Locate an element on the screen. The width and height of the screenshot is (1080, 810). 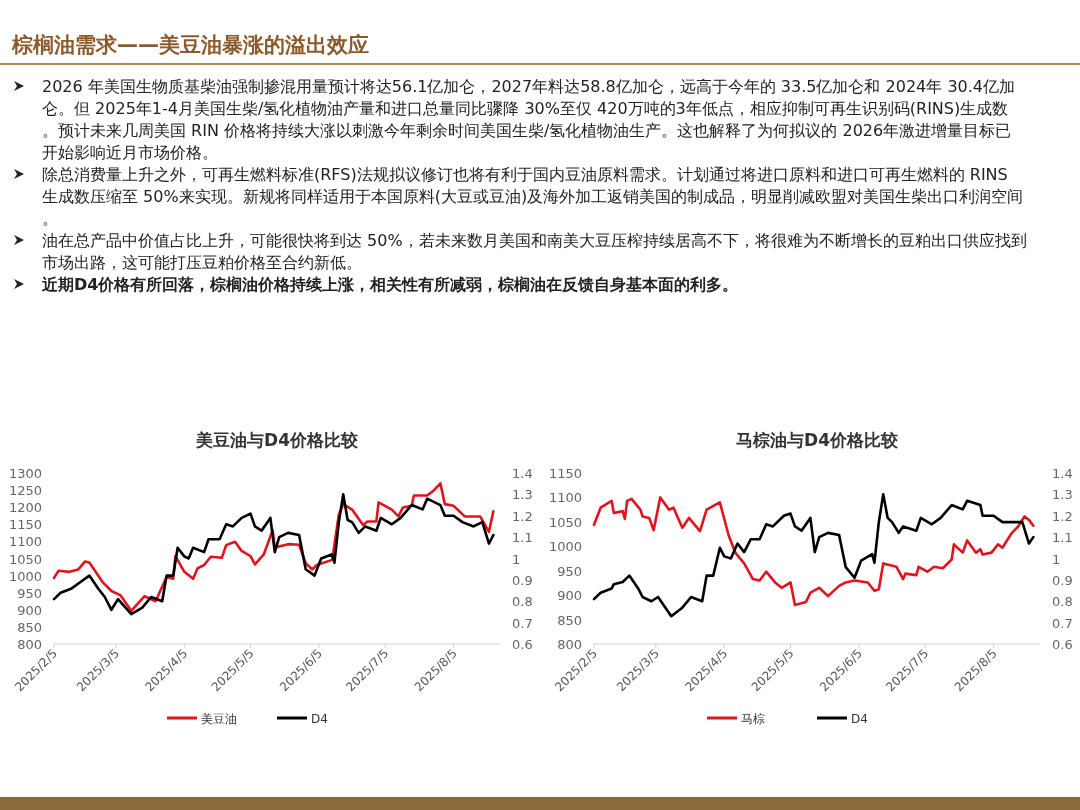
text: 油在总产品中价值占比上升，可能很快将到达 50%，若未来数月美国和南美大豆压榨持续居高不下，将很难为不断增长的豆粕出口供应找到市场出路，这可能打压豆粕价格至合约新低。 is located at coordinates (534, 251).